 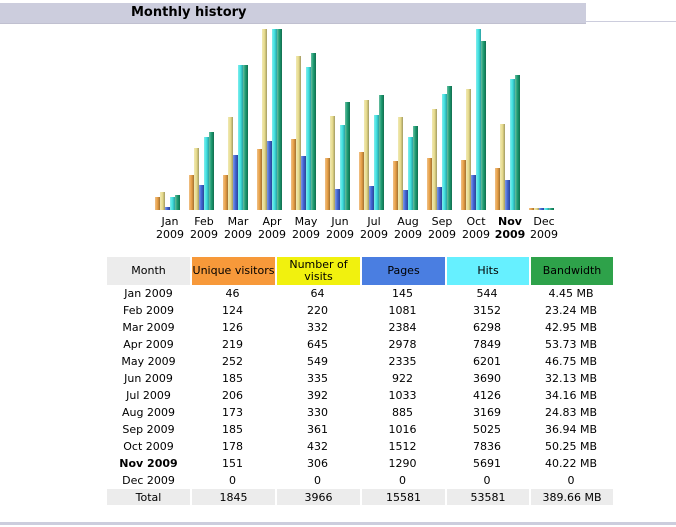 What do you see at coordinates (487, 344) in the screenshot?
I see `cell-hits: 7849` at bounding box center [487, 344].